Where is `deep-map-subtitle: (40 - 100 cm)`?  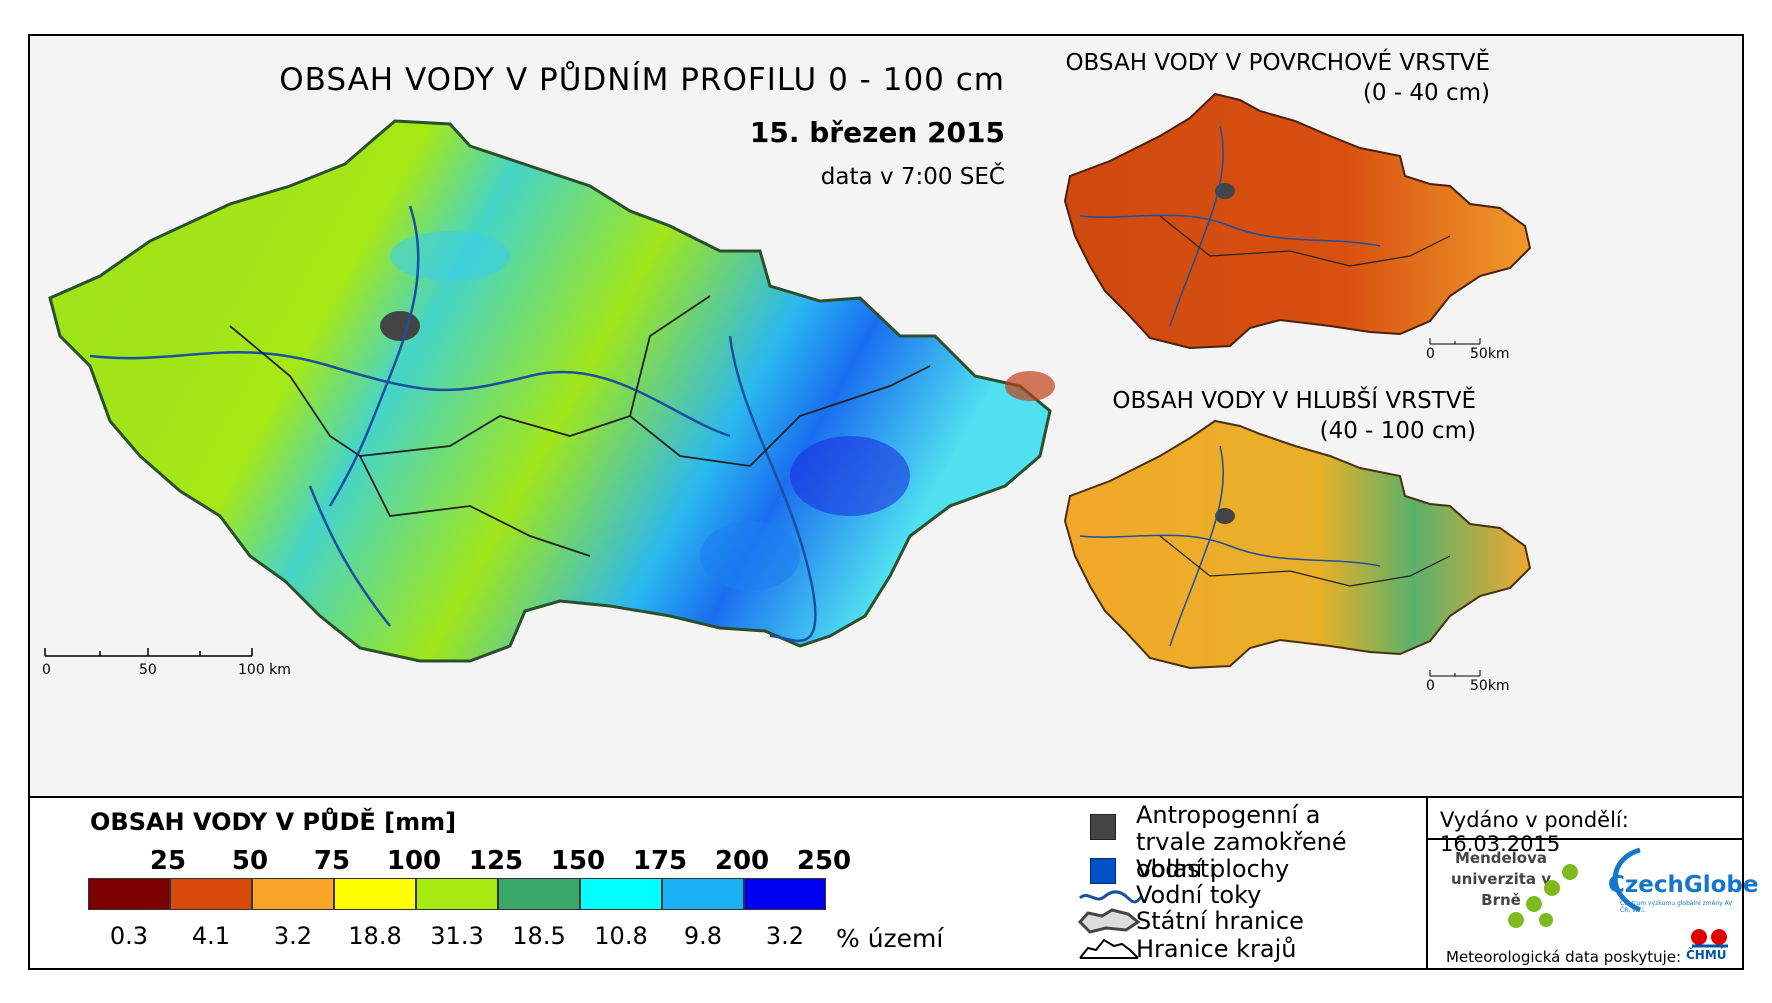 deep-map-subtitle: (40 - 100 cm) is located at coordinates (1397, 431).